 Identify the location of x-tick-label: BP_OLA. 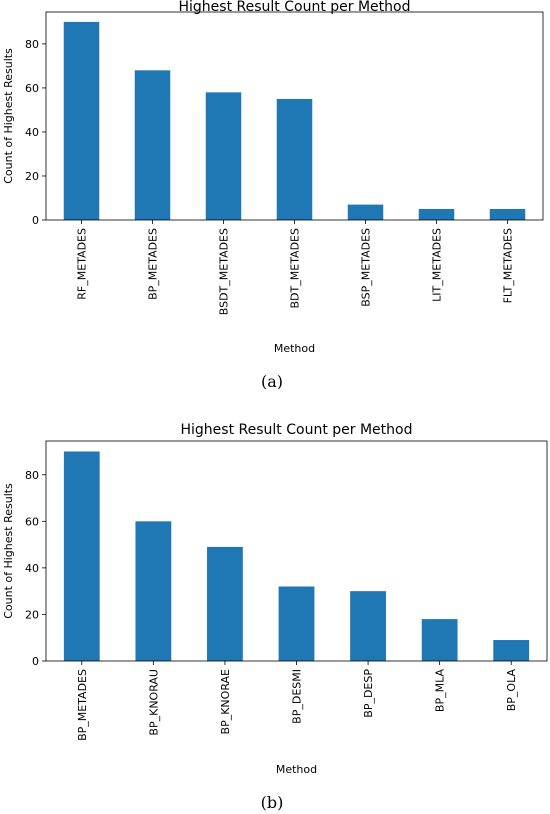
(511, 690).